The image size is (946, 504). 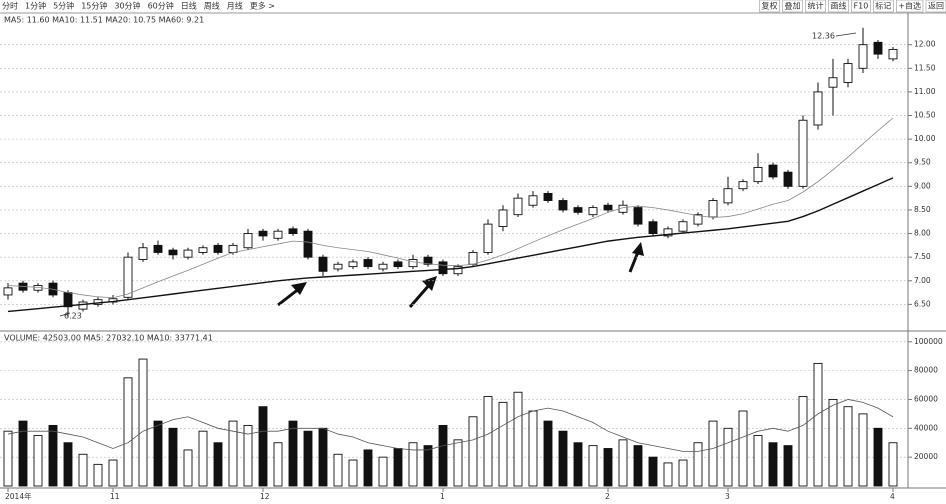 I want to click on x-tick-label: 3, so click(x=727, y=496).